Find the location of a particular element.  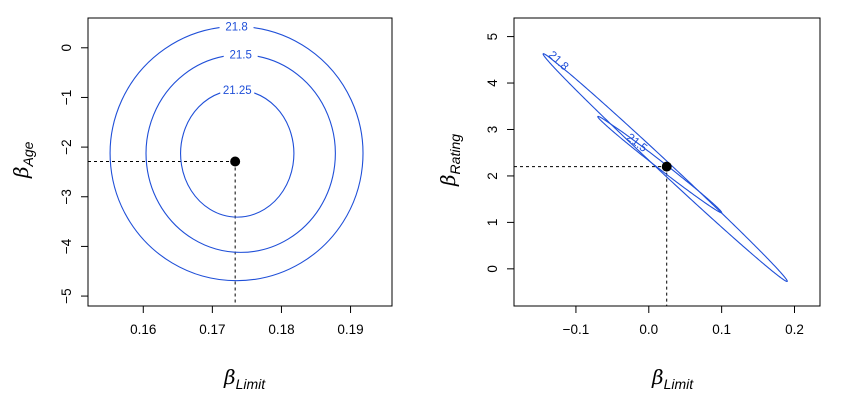

left-contour-label: 21.5 is located at coordinates (240, 56).